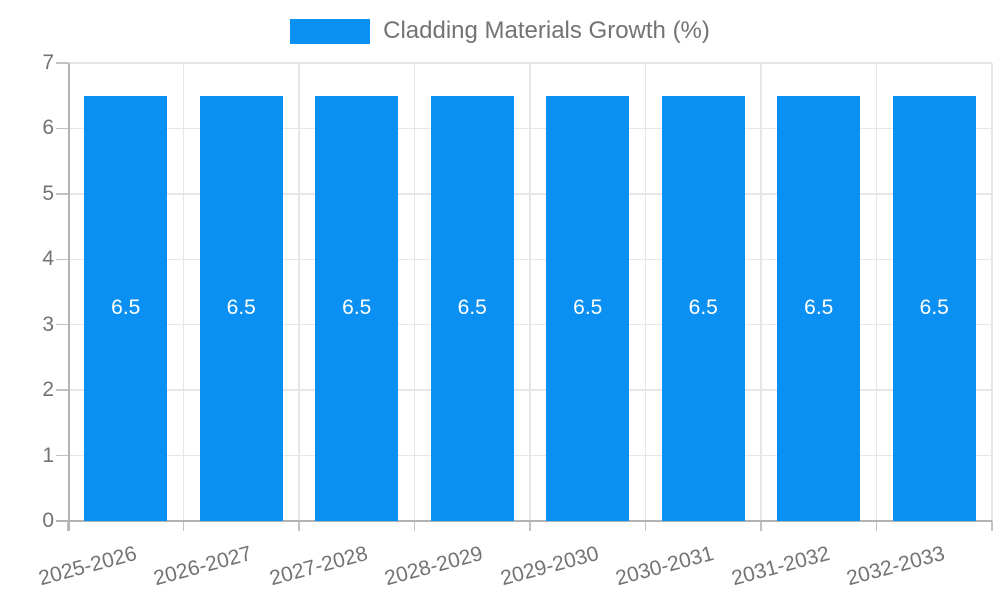 The image size is (1000, 600). What do you see at coordinates (48, 520) in the screenshot?
I see `y-axis-label: 0` at bounding box center [48, 520].